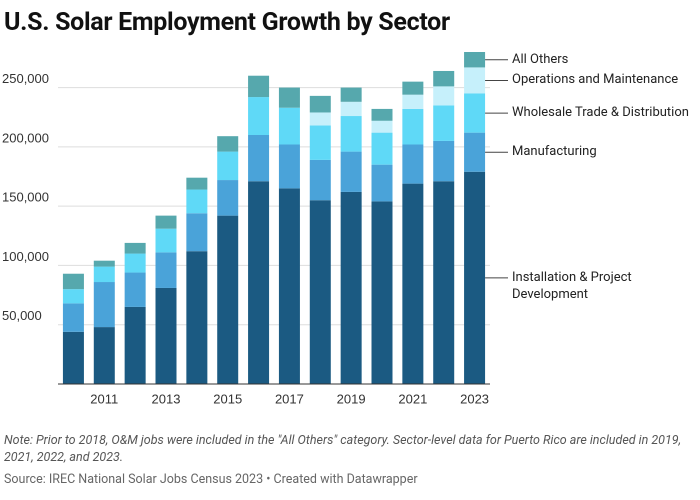 This screenshot has width=700, height=500. I want to click on legend-label: Manufacturing, so click(554, 152).